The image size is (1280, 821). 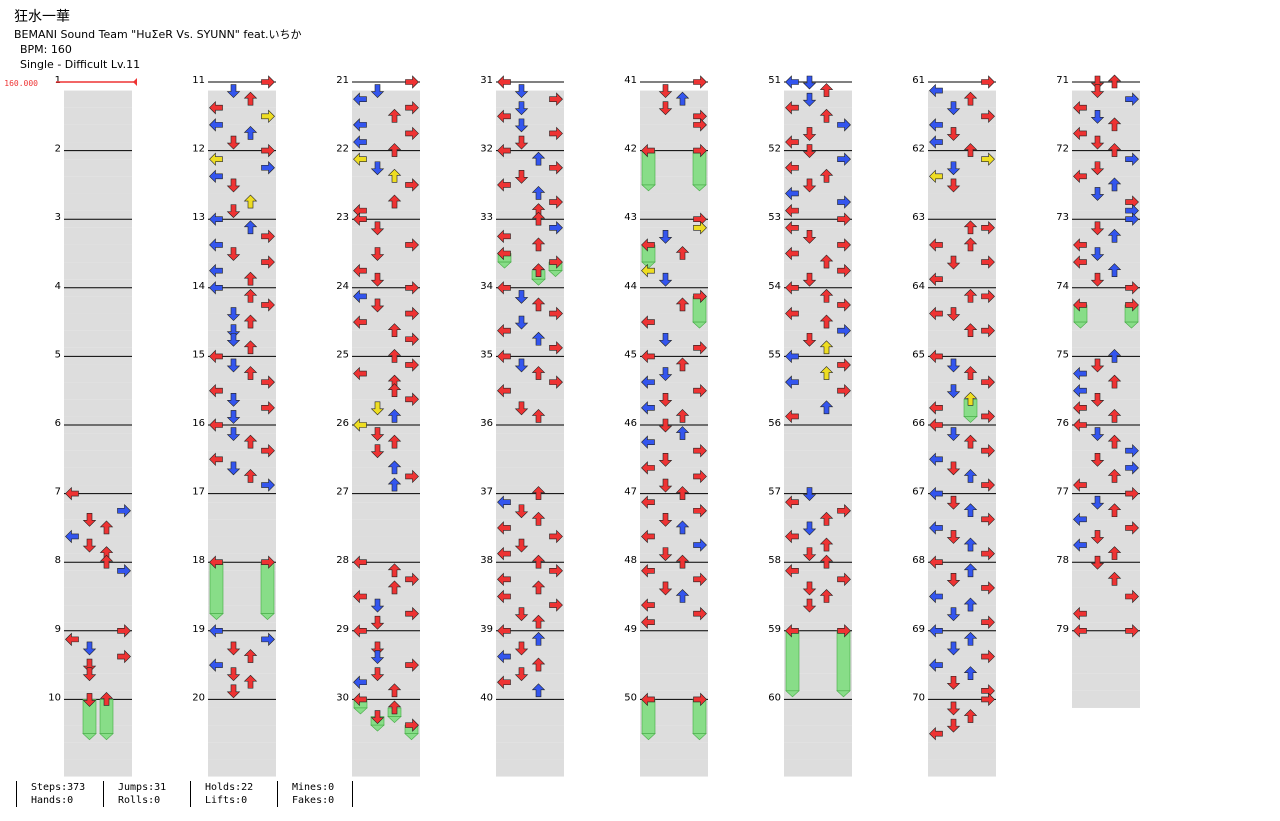 What do you see at coordinates (486, 423) in the screenshot?
I see `measure-number: 36` at bounding box center [486, 423].